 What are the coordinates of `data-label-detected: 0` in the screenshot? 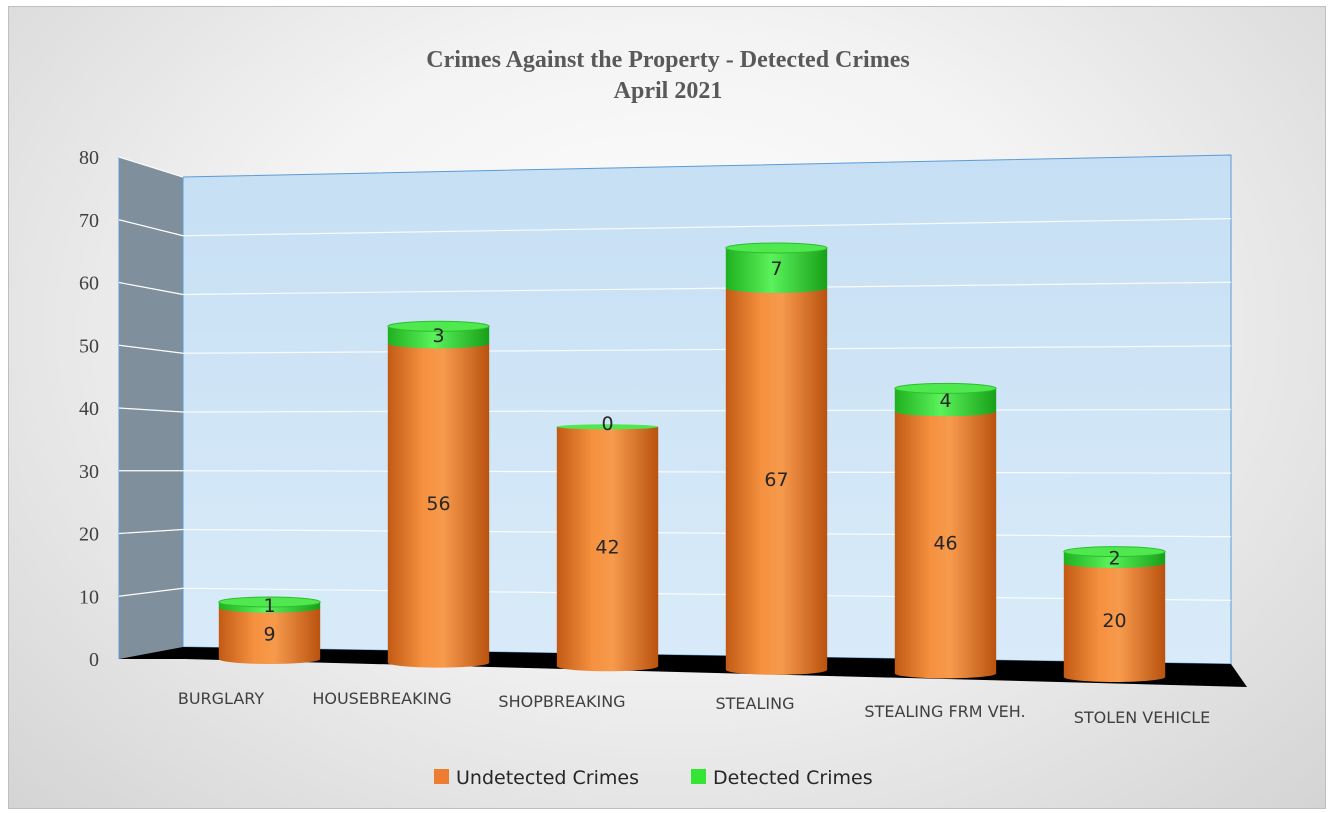 It's located at (607, 424).